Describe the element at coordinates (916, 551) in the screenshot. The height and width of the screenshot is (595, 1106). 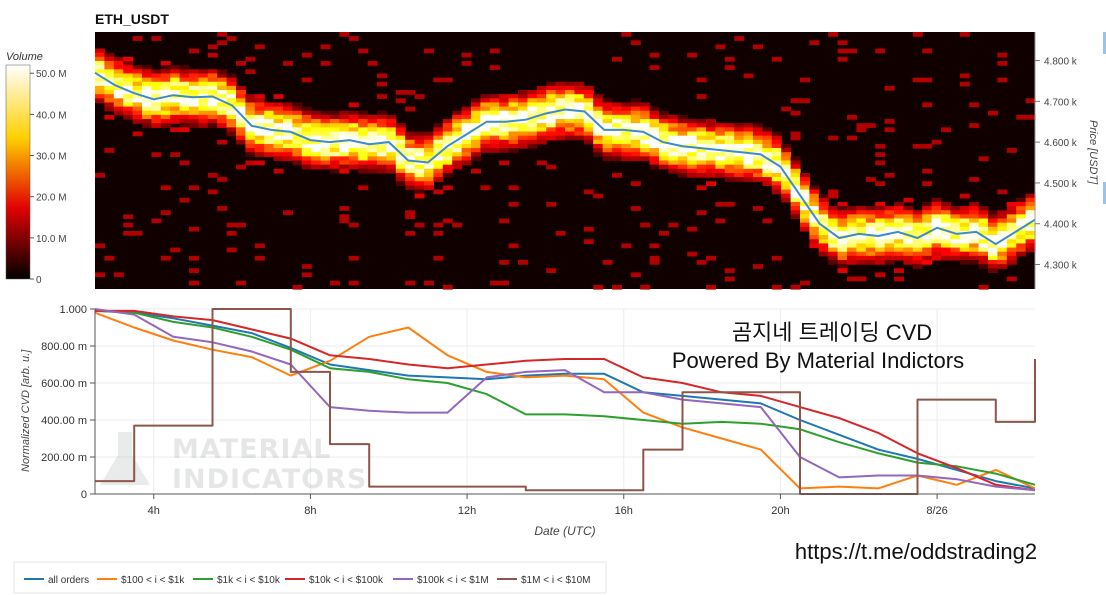
I see `telegram-link: https://t.me/oddstrading2` at that location.